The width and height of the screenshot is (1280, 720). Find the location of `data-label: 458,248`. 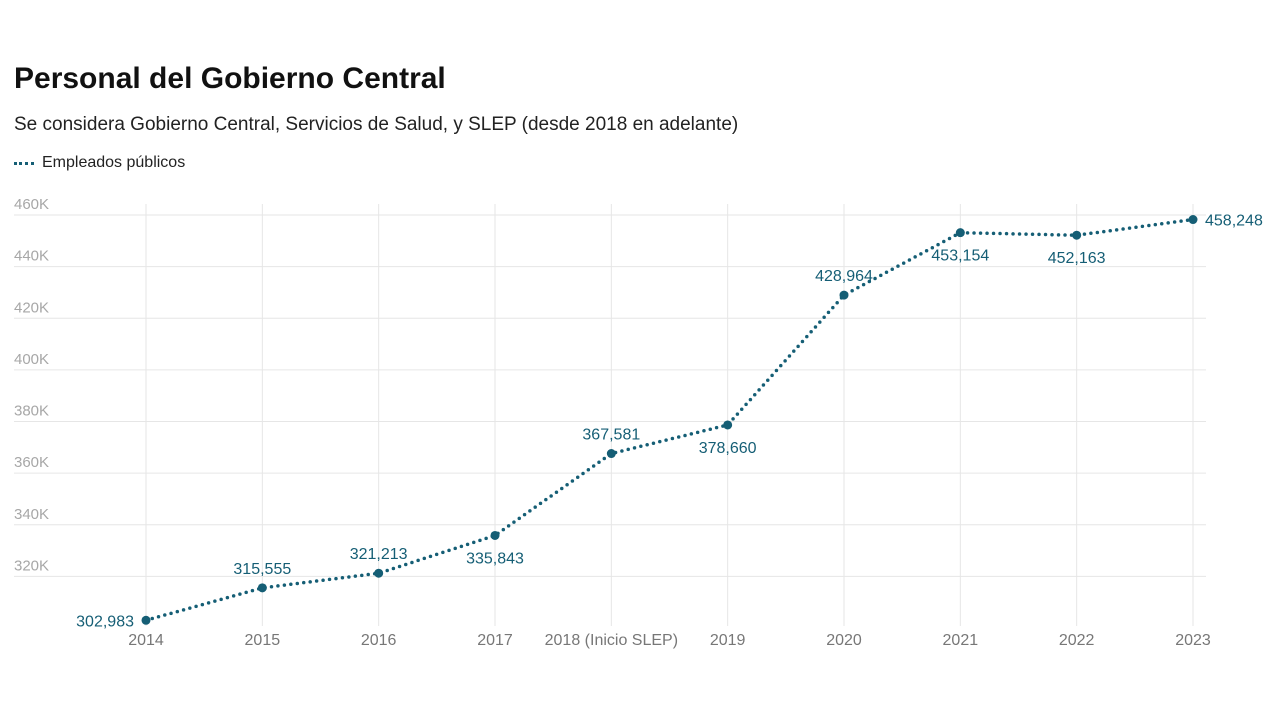

data-label: 458,248 is located at coordinates (1234, 221).